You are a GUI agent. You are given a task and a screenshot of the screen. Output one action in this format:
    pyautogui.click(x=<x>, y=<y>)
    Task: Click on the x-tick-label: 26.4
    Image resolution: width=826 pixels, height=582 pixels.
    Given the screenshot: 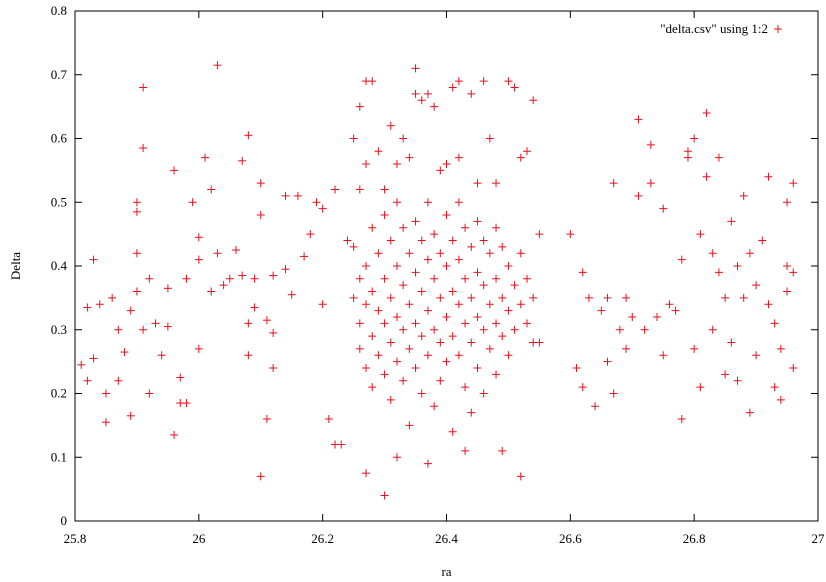 What is the action you would take?
    pyautogui.click(x=446, y=538)
    